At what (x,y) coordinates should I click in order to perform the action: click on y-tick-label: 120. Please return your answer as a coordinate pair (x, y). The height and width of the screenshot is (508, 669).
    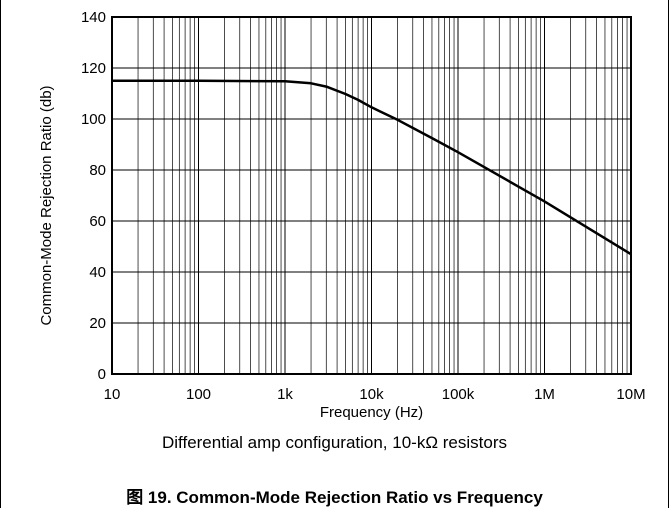
    Looking at the image, I should click on (93, 68).